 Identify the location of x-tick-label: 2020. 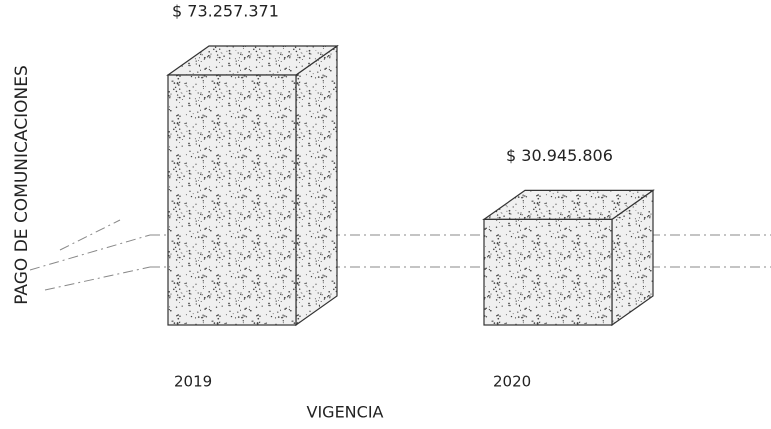
(512, 382).